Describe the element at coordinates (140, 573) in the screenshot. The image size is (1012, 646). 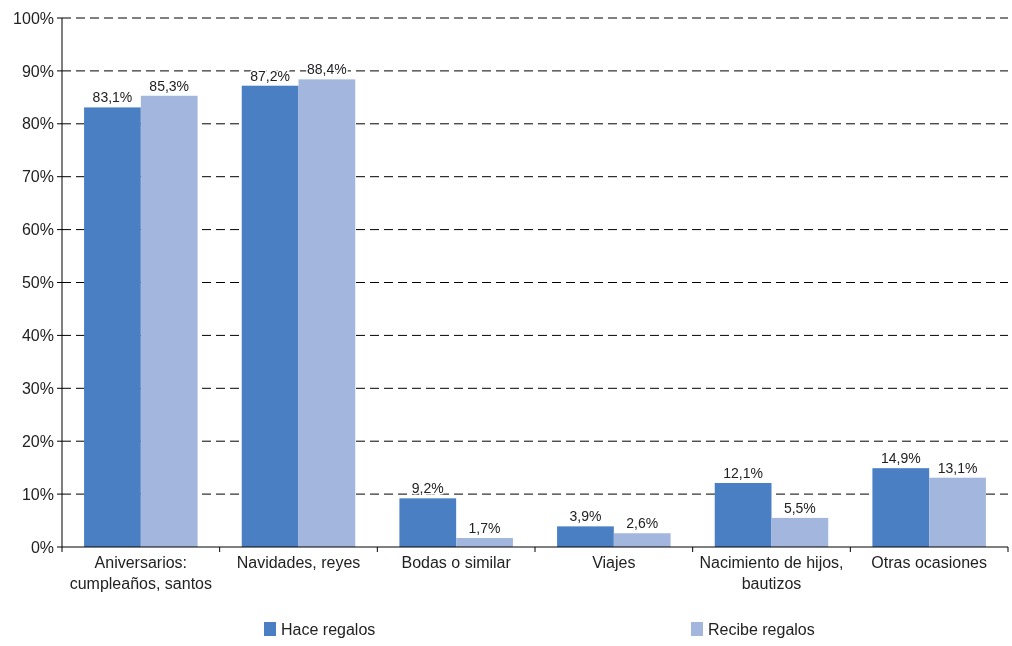
I see `x-tick-label: Aniversarios: cumpleaños, santos` at that location.